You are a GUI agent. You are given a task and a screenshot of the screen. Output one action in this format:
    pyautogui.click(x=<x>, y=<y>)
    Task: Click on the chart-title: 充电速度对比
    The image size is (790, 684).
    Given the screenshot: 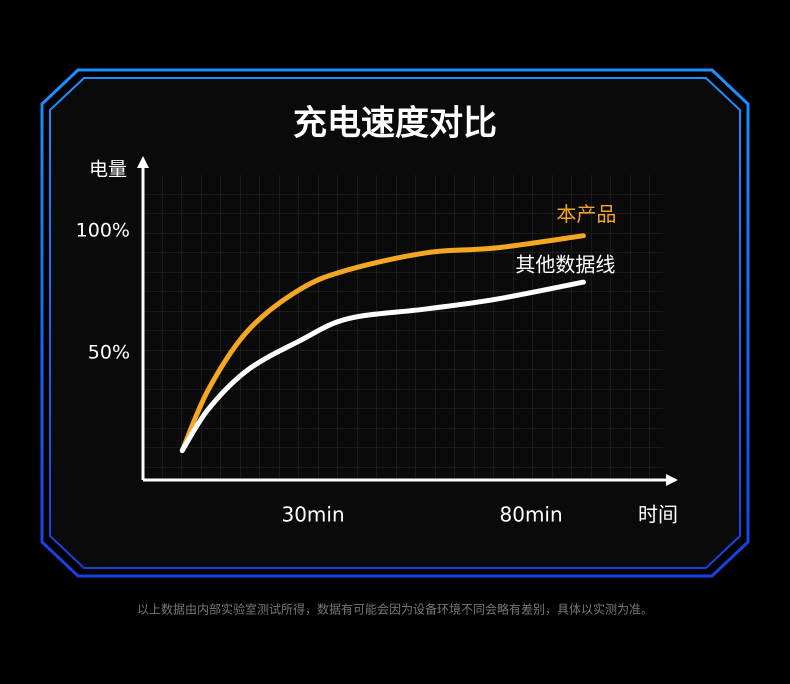 What is the action you would take?
    pyautogui.click(x=395, y=124)
    